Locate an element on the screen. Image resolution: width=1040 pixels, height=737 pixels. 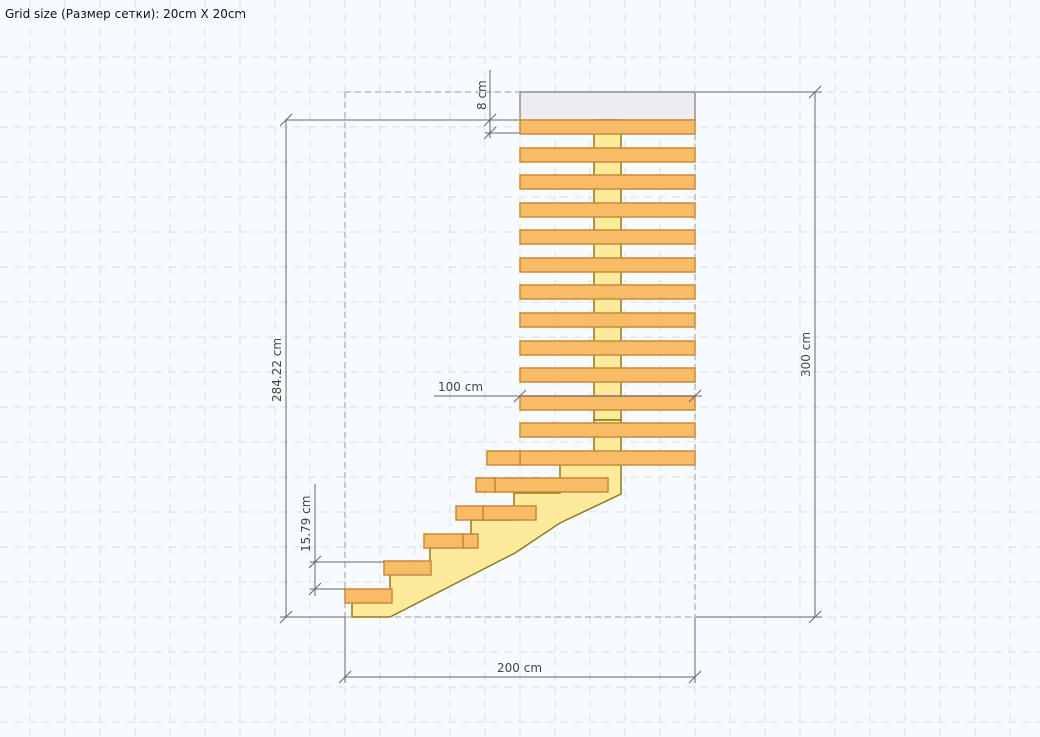
total-length-label: 200 cm is located at coordinates (519, 668).